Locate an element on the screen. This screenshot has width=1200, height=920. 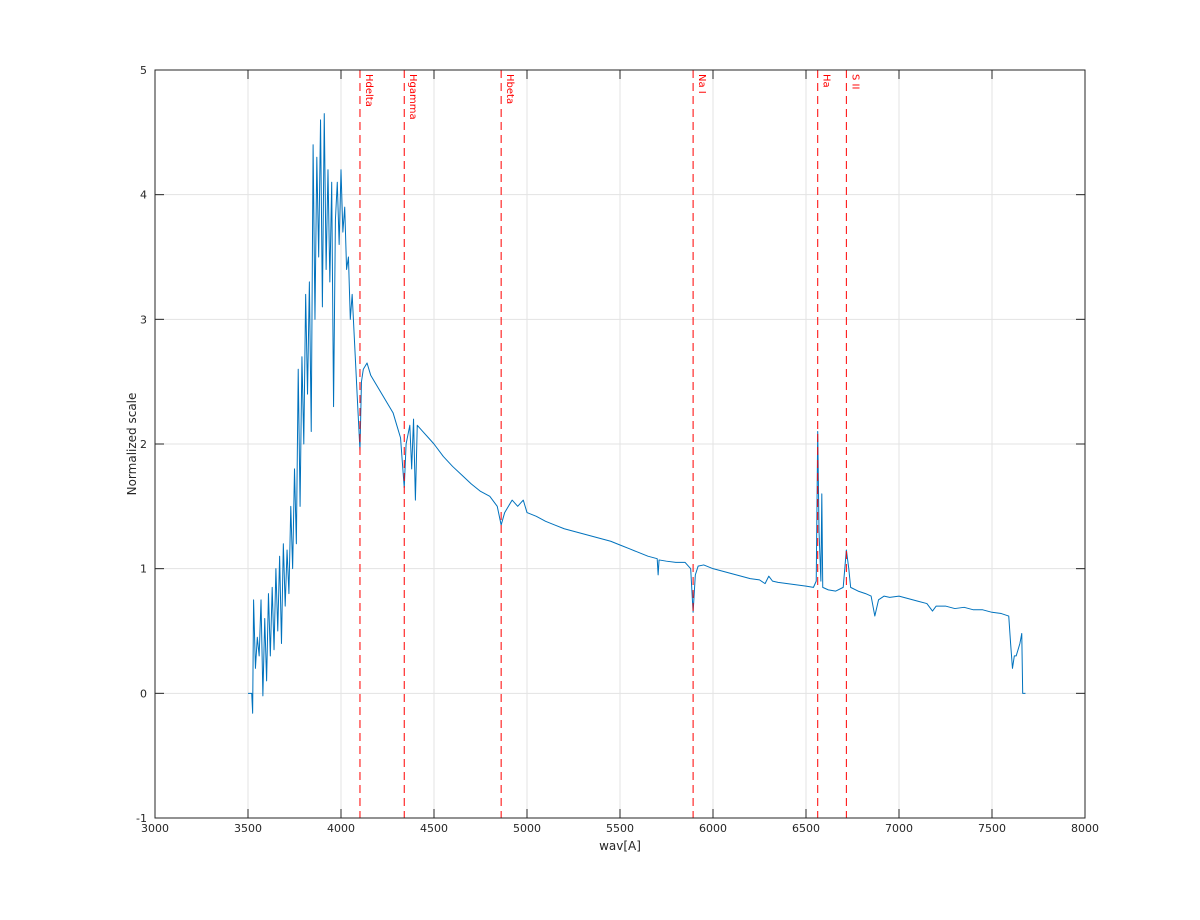
y-tick-label: 4 is located at coordinates (143, 195).